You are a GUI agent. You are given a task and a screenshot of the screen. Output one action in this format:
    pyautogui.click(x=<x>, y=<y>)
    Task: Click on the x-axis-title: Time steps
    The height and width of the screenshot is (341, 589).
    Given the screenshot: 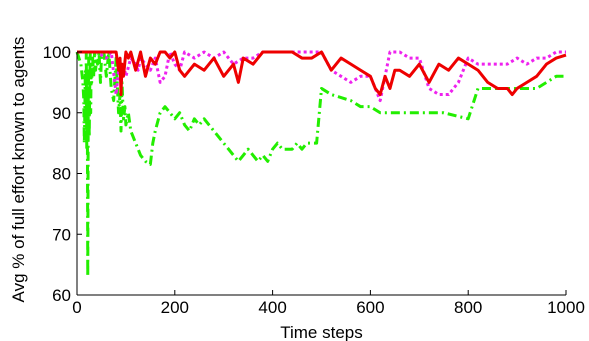 What is the action you would take?
    pyautogui.click(x=321, y=332)
    